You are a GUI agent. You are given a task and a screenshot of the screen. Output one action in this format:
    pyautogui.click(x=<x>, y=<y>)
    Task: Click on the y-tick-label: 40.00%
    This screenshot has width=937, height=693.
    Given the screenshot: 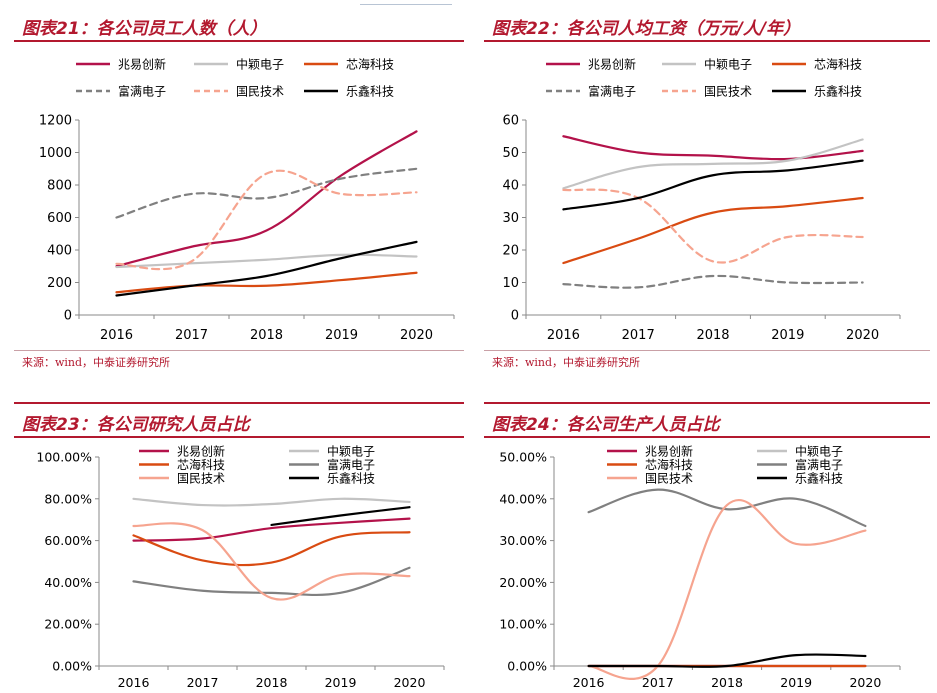 What is the action you would take?
    pyautogui.click(x=68, y=582)
    